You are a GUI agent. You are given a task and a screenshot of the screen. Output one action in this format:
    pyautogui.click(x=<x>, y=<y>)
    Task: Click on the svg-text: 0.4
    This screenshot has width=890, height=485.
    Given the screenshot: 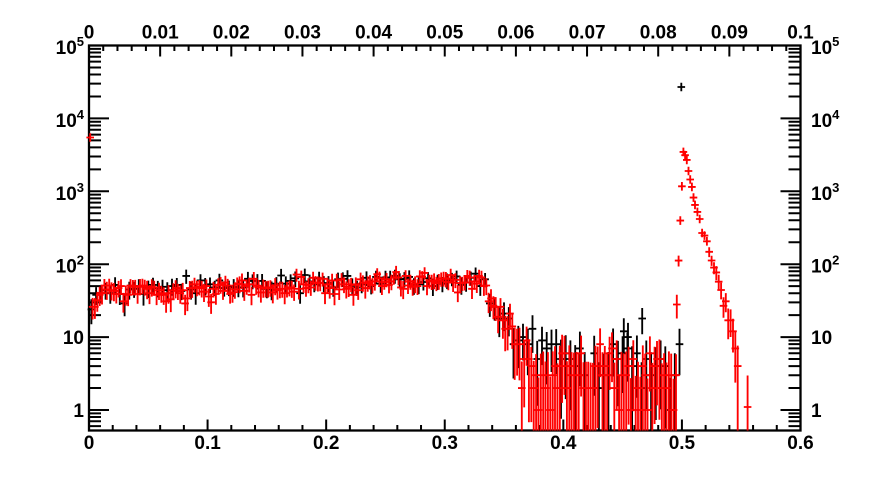 What is the action you would take?
    pyautogui.click(x=563, y=443)
    